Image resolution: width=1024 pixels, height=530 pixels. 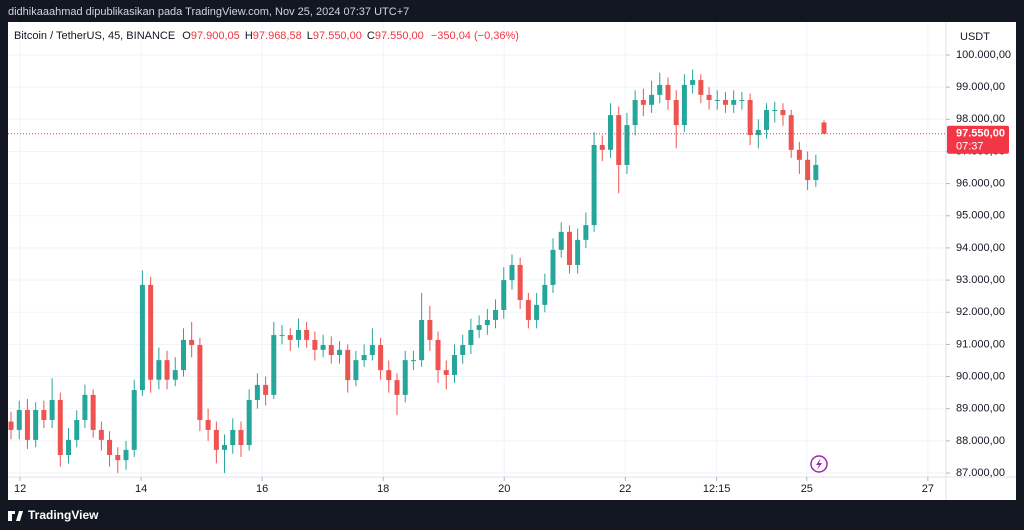 I want to click on high-key: H, so click(x=249, y=36).